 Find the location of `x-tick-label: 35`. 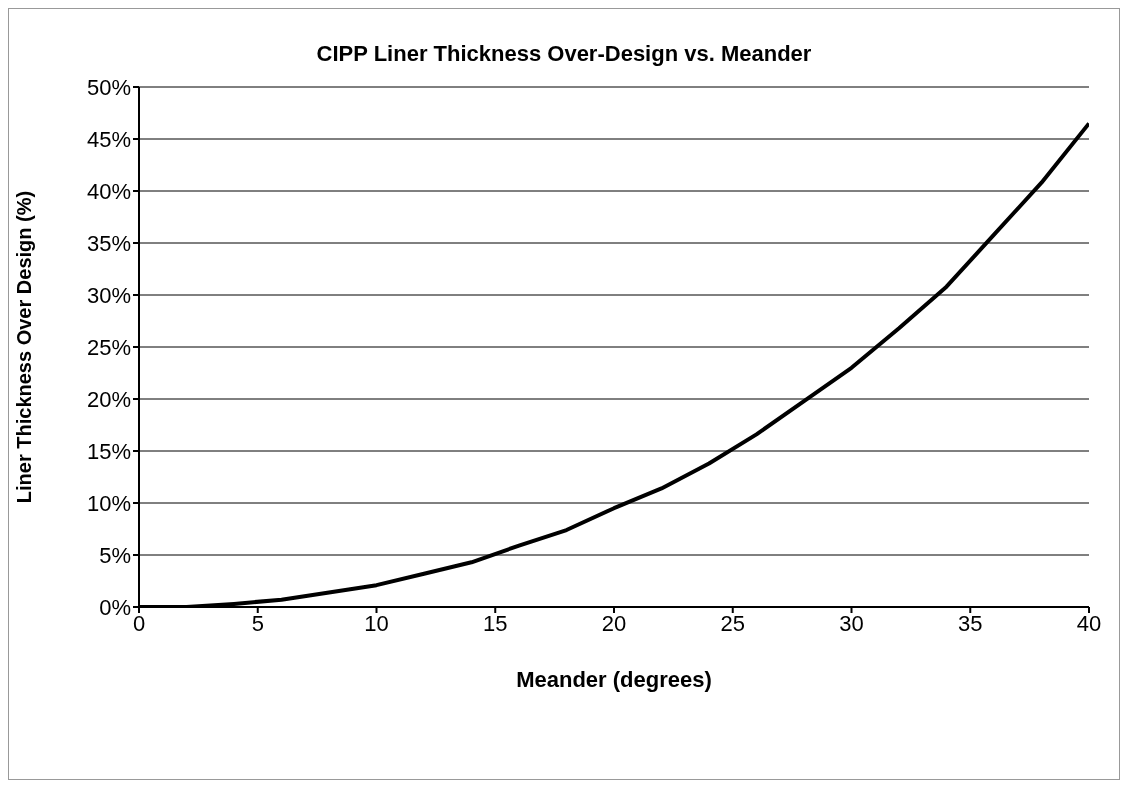

x-tick-label: 35 is located at coordinates (970, 623).